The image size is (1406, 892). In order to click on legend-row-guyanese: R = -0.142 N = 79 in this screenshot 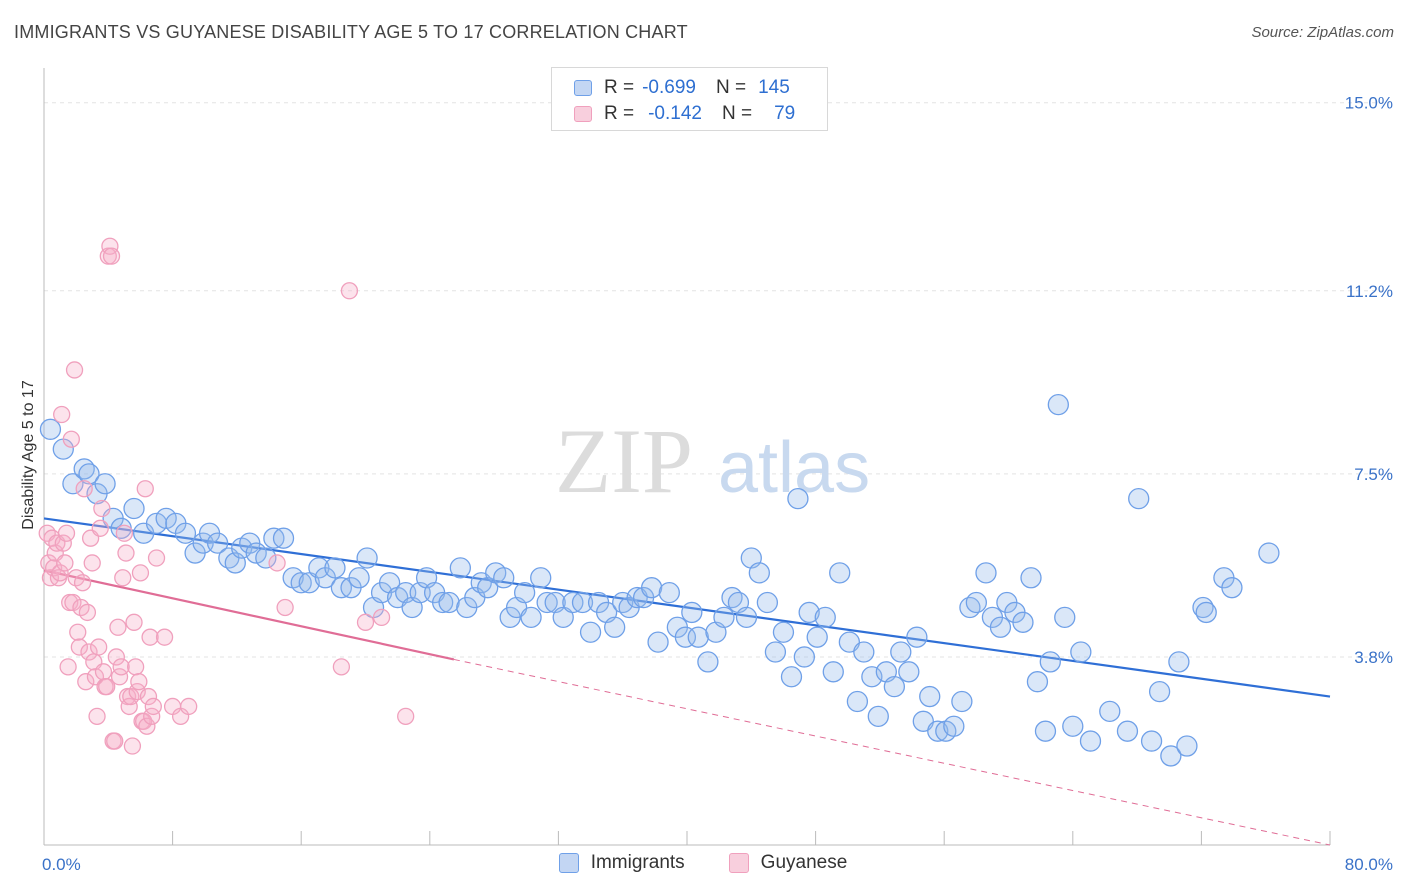, I will do `click(684, 114)`.